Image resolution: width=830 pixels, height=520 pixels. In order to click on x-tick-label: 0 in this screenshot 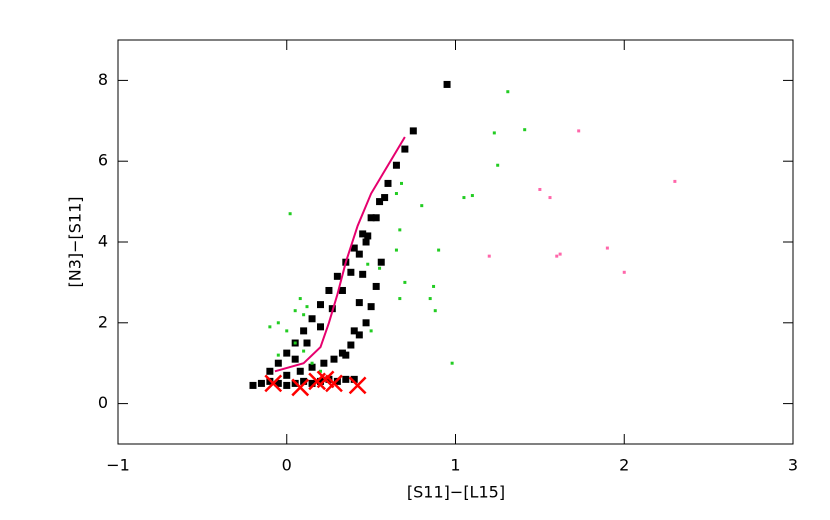, I will do `click(287, 465)`.